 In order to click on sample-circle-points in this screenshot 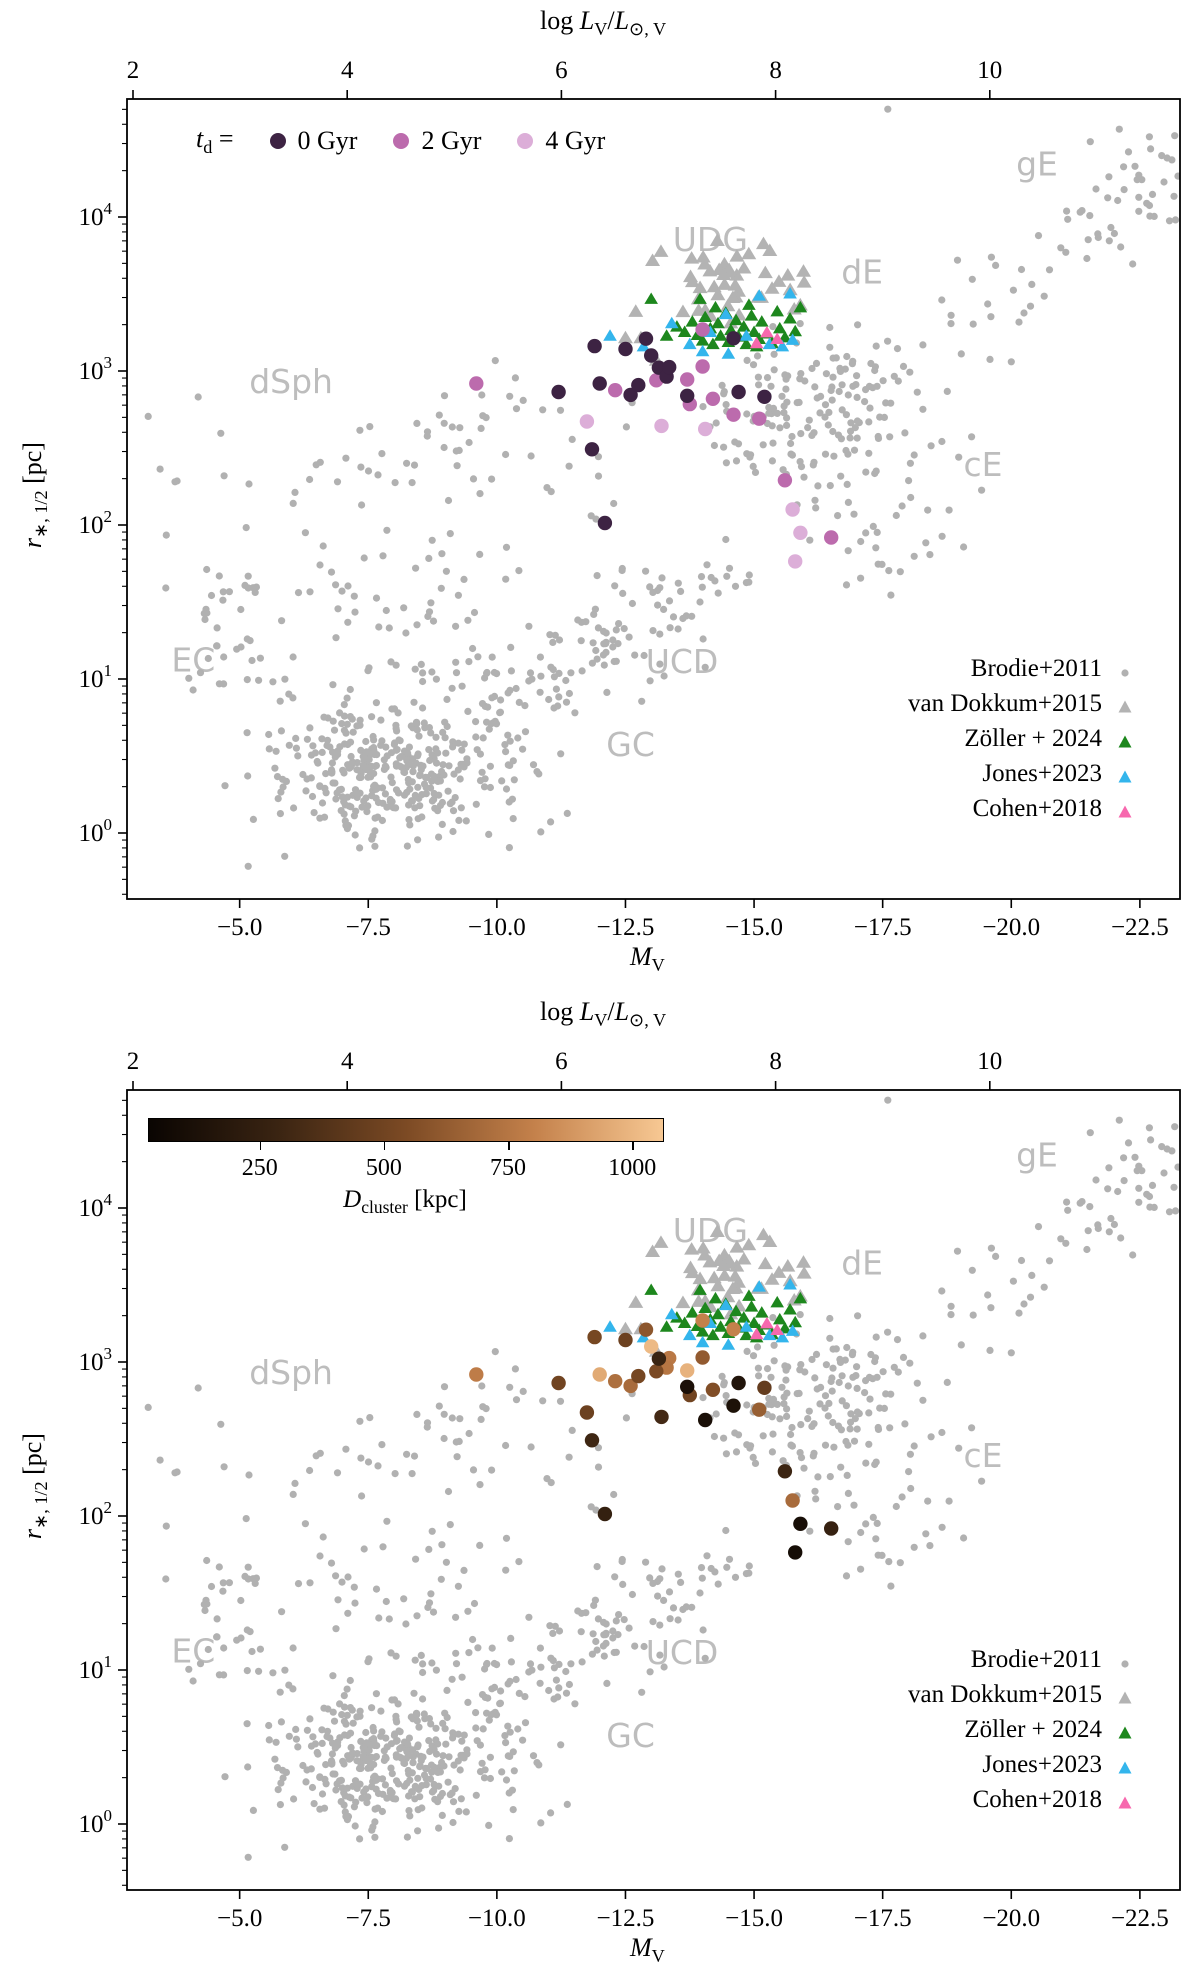, I will do `click(654, 1436)`.